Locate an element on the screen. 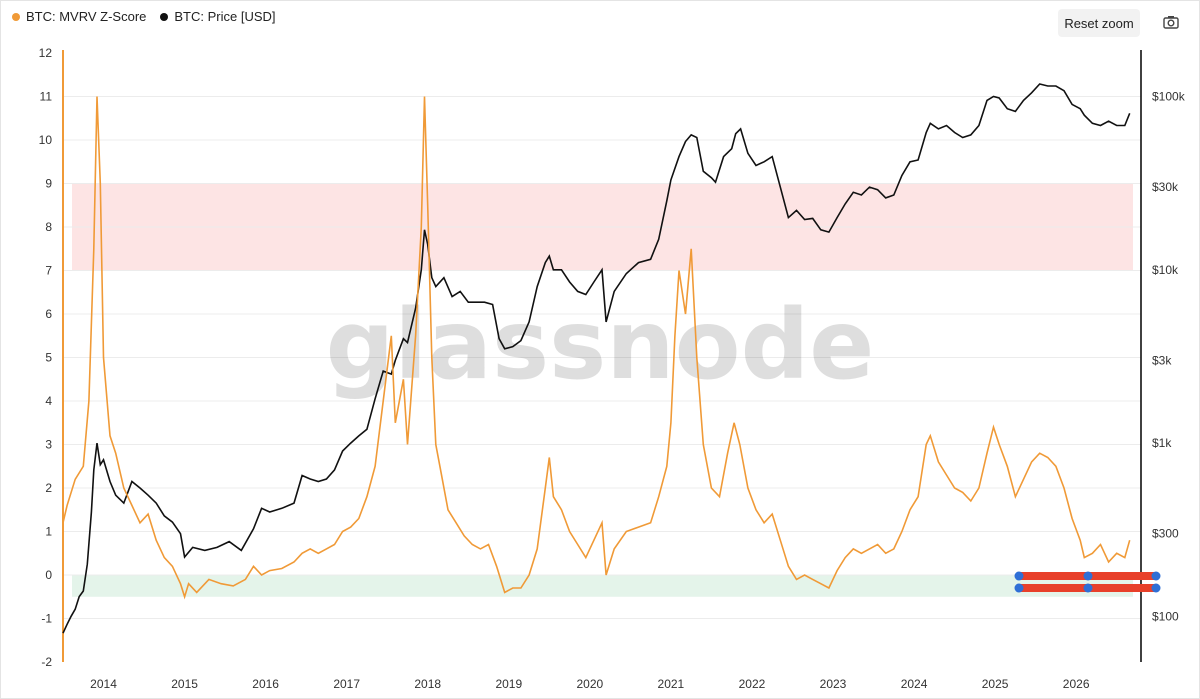  x-tick-label: 2021 is located at coordinates (671, 684).